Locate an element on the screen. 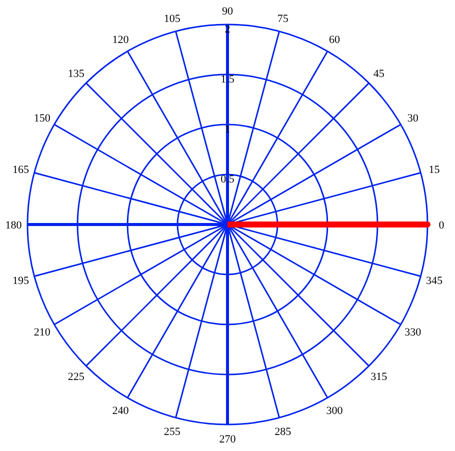 This screenshot has height=451, width=455. spoke-label: 135 is located at coordinates (76, 74).